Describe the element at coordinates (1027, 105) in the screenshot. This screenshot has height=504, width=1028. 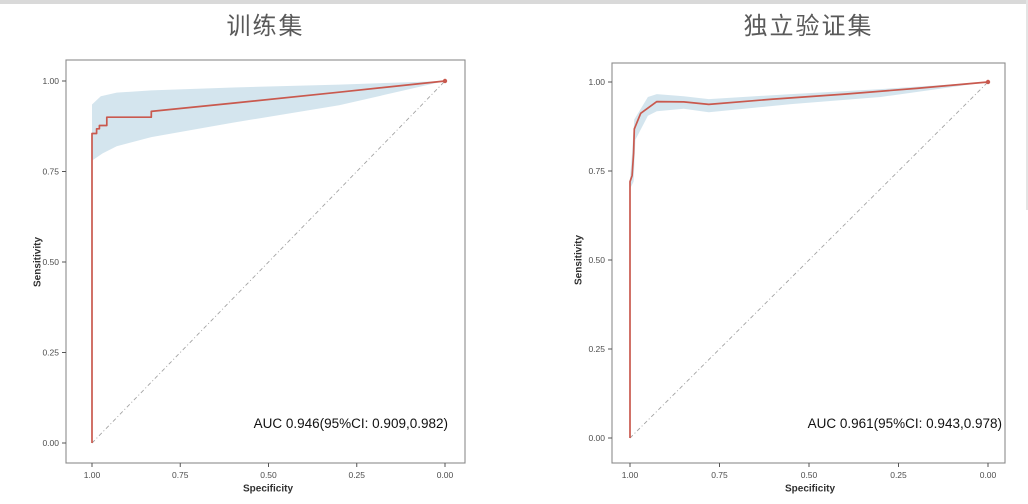
I see `window-right-edge` at that location.